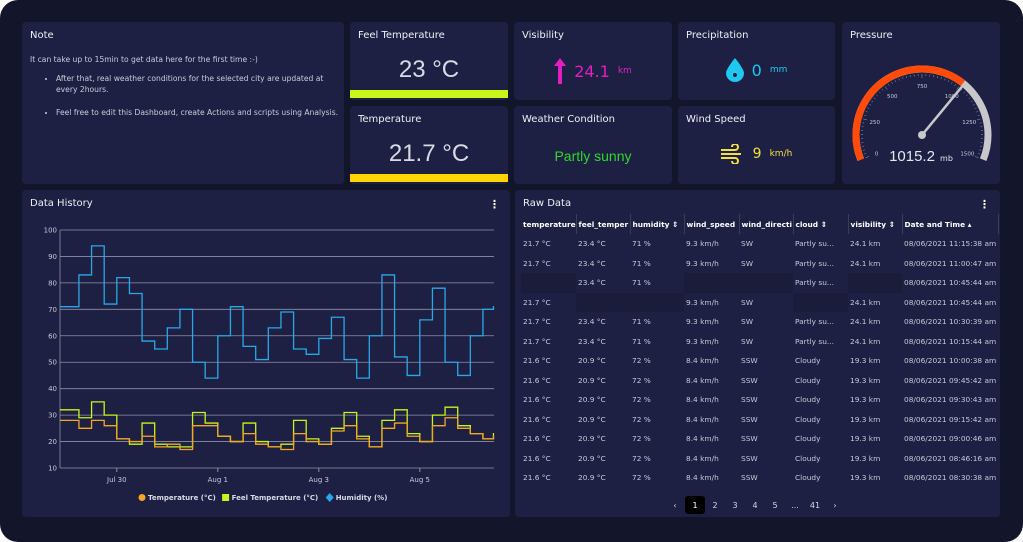  Describe the element at coordinates (821, 224) in the screenshot. I see `column-header: cloud ⇕` at that location.